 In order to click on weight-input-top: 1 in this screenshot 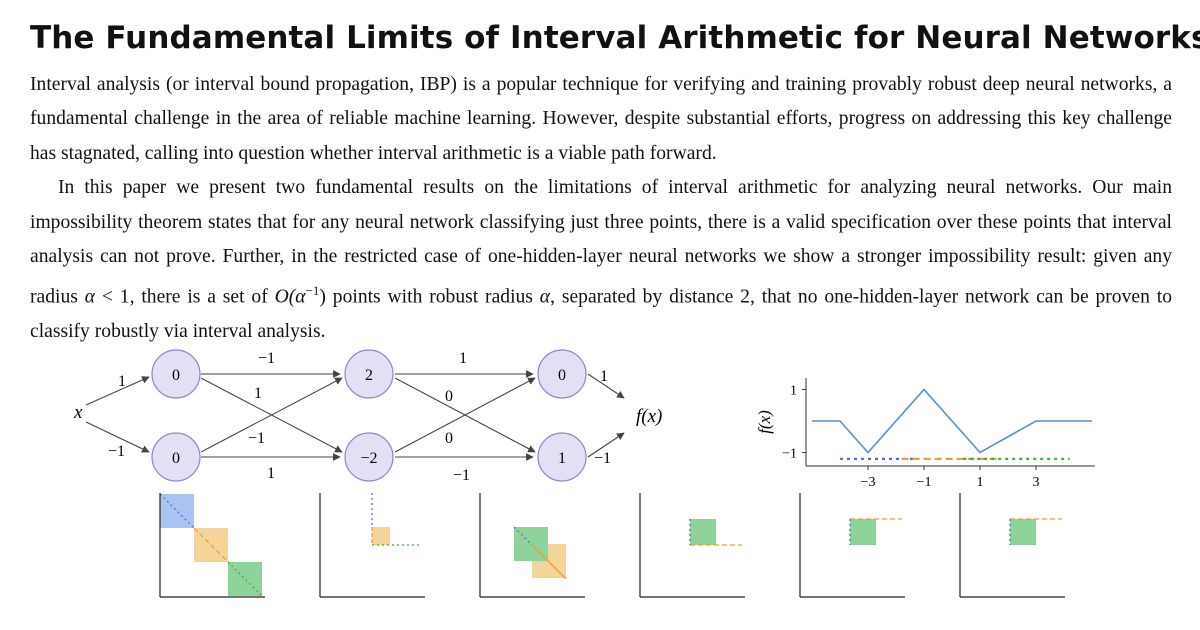, I will do `click(122, 381)`.